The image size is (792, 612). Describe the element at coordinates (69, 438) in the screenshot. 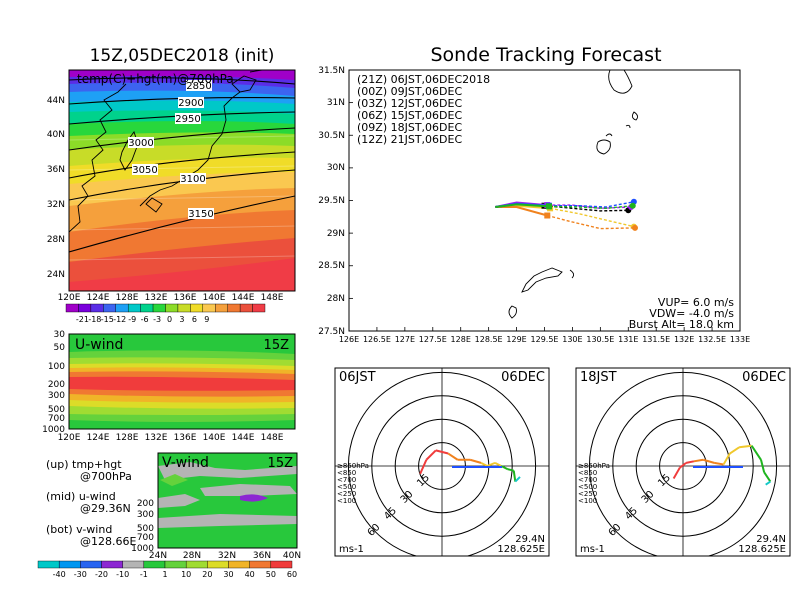

I see `lon-tick: 120E` at that location.